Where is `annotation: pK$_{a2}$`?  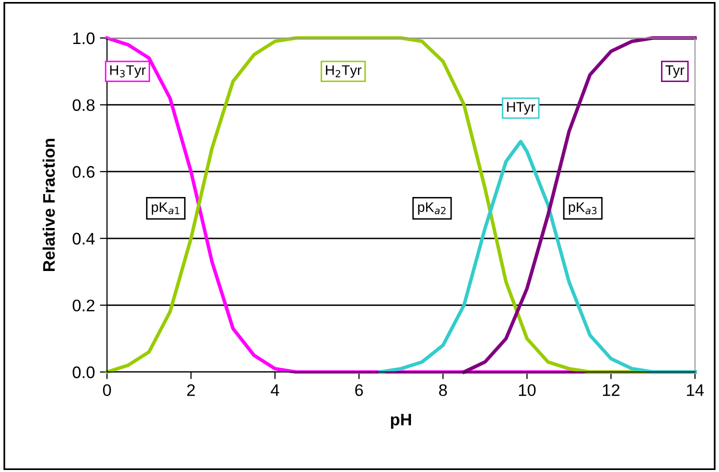 annotation: pK$_{a2}$ is located at coordinates (432, 208).